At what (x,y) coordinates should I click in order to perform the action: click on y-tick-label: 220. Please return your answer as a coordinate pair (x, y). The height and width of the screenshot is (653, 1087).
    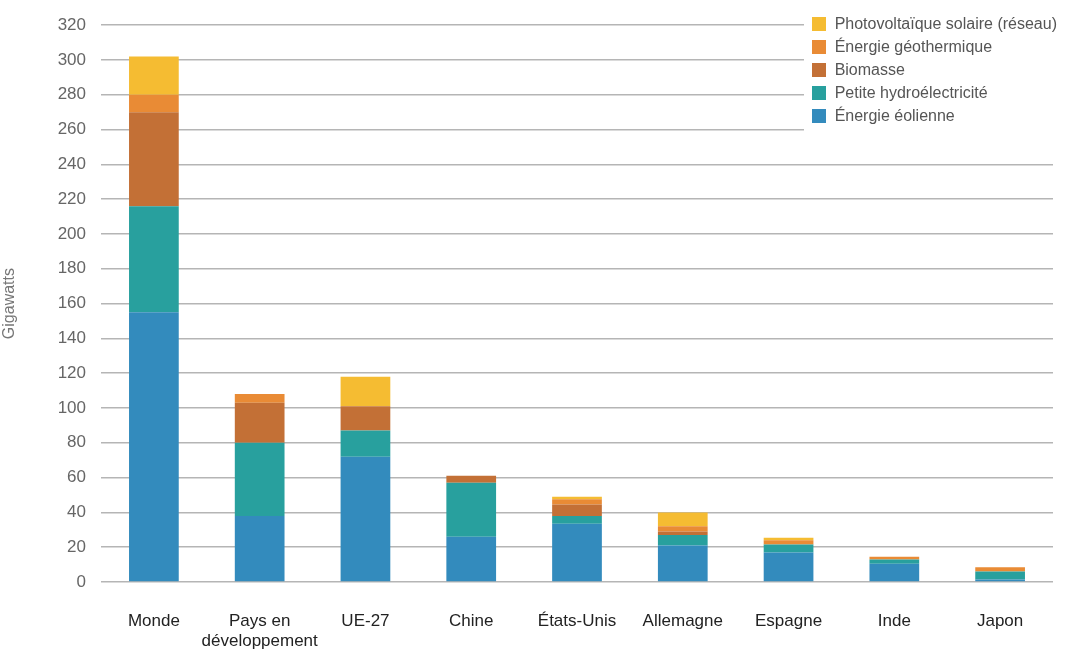
    Looking at the image, I should click on (71, 198).